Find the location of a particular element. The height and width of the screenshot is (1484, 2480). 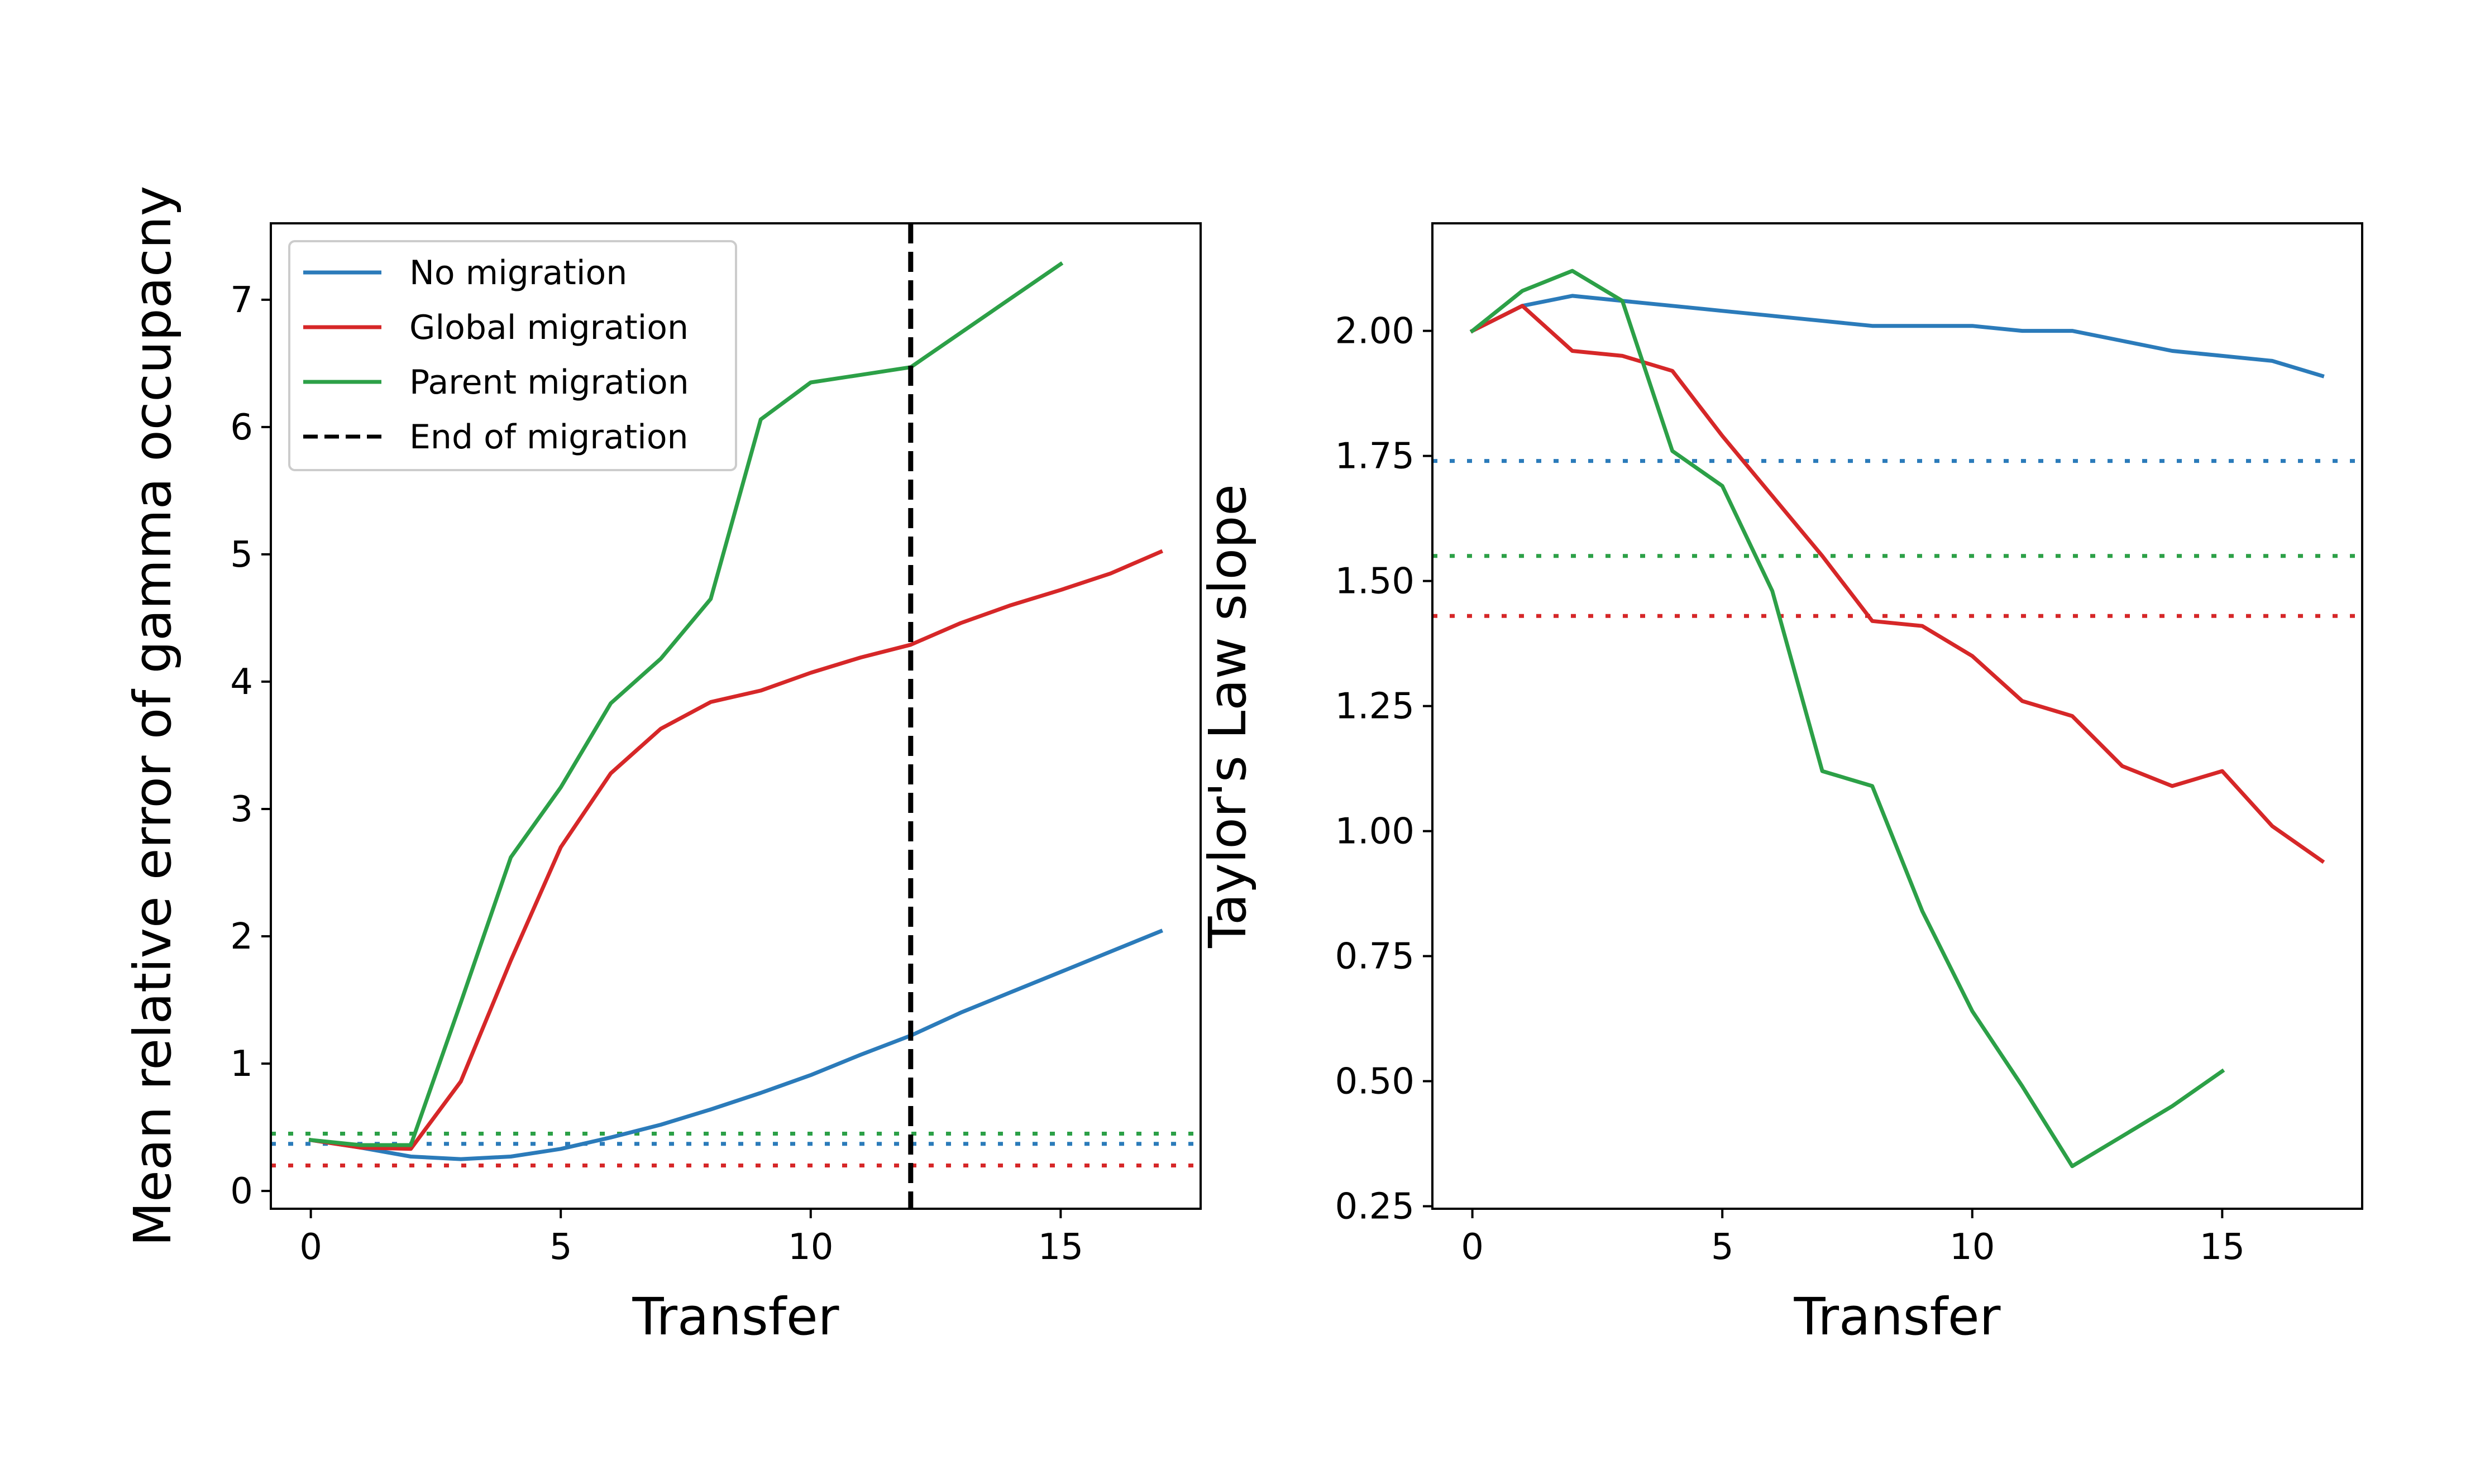

legend-label: End of migration is located at coordinates (549, 437).